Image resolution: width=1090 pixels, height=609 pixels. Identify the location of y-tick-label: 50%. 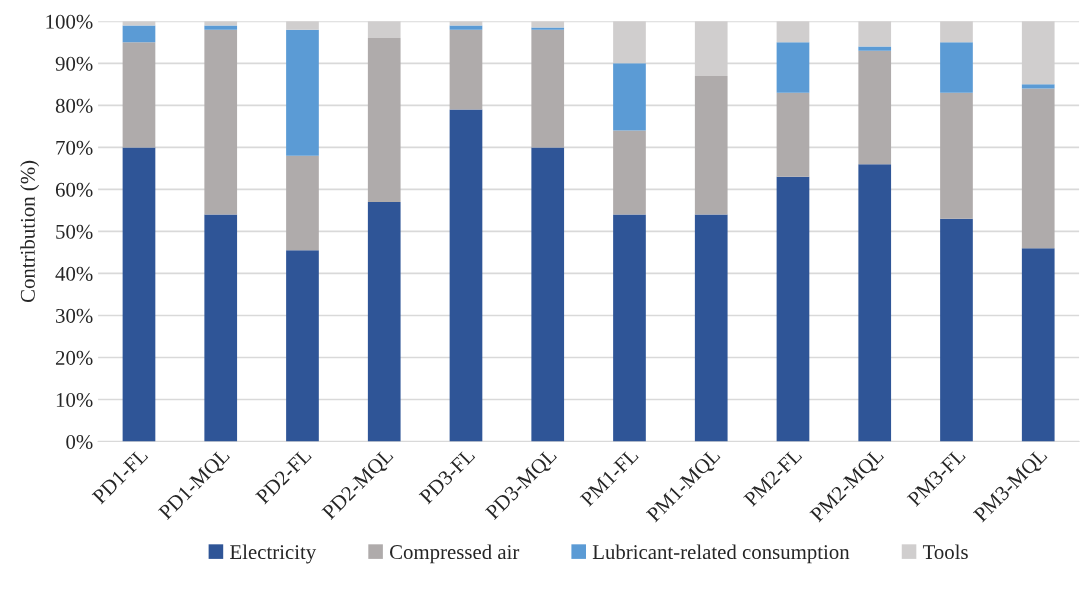
(74, 231).